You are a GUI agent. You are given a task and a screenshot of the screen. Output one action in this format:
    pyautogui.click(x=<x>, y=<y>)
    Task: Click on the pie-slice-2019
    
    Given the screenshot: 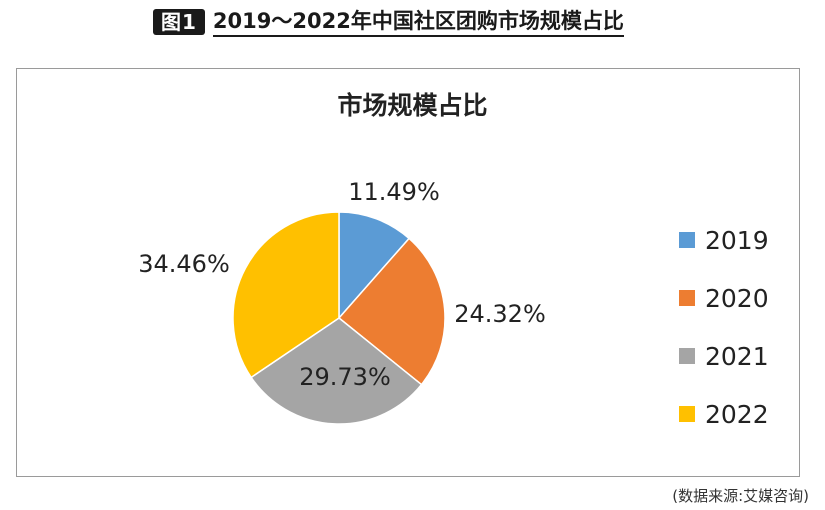 What is the action you would take?
    pyautogui.click(x=374, y=265)
    